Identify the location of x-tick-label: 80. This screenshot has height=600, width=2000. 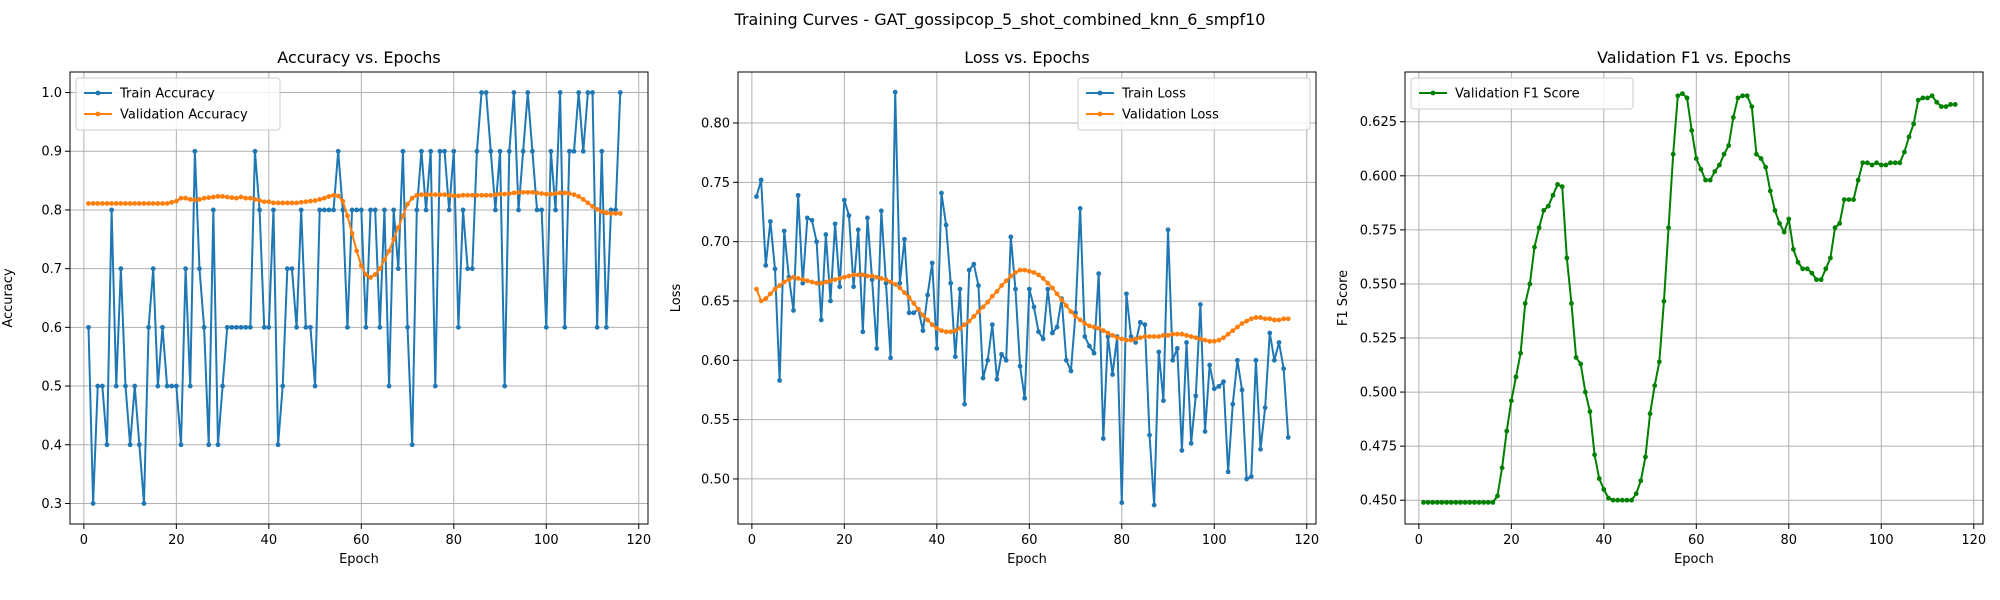
(1789, 540).